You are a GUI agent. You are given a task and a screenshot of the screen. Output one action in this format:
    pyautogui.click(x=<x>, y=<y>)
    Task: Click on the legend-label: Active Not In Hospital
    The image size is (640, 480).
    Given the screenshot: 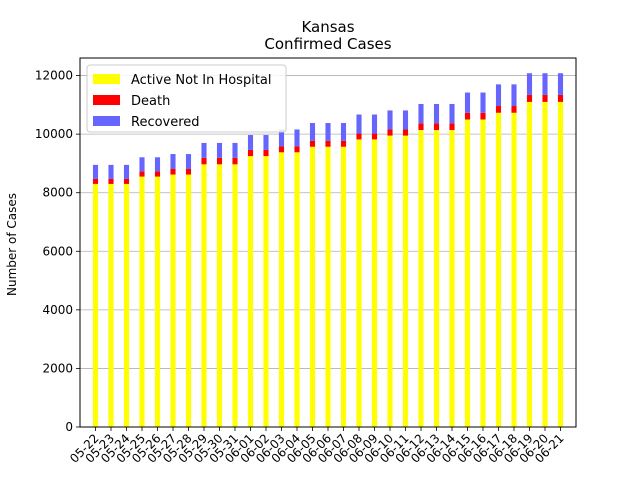 What is the action you would take?
    pyautogui.click(x=201, y=80)
    